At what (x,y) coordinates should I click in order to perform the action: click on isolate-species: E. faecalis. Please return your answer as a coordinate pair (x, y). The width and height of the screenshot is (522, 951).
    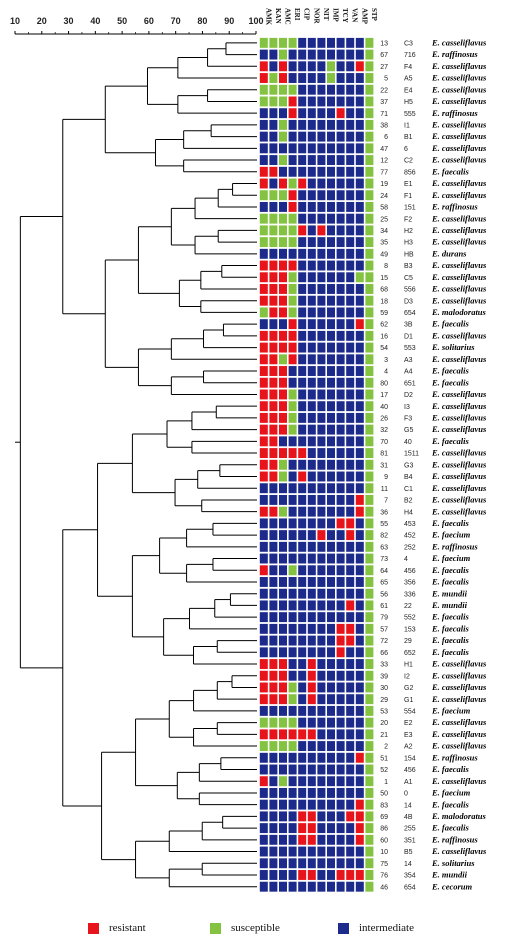
    Looking at the image, I should click on (450, 628).